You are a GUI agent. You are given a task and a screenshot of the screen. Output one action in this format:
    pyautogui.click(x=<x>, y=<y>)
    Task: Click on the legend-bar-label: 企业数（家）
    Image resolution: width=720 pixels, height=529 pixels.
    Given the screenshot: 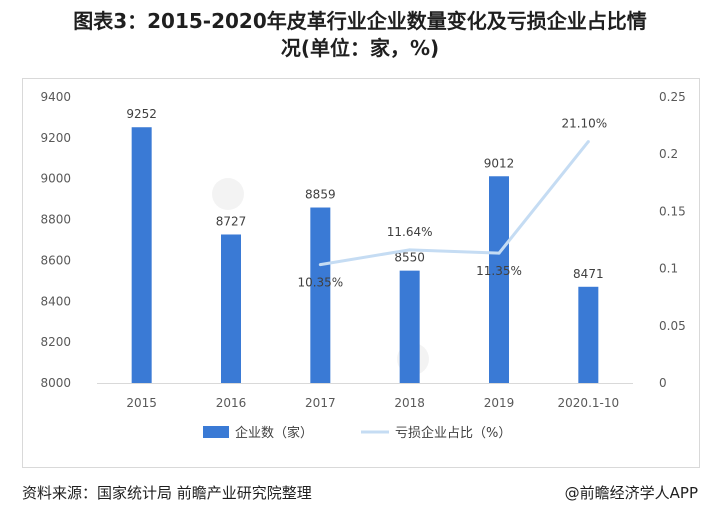 What is the action you would take?
    pyautogui.click(x=274, y=433)
    